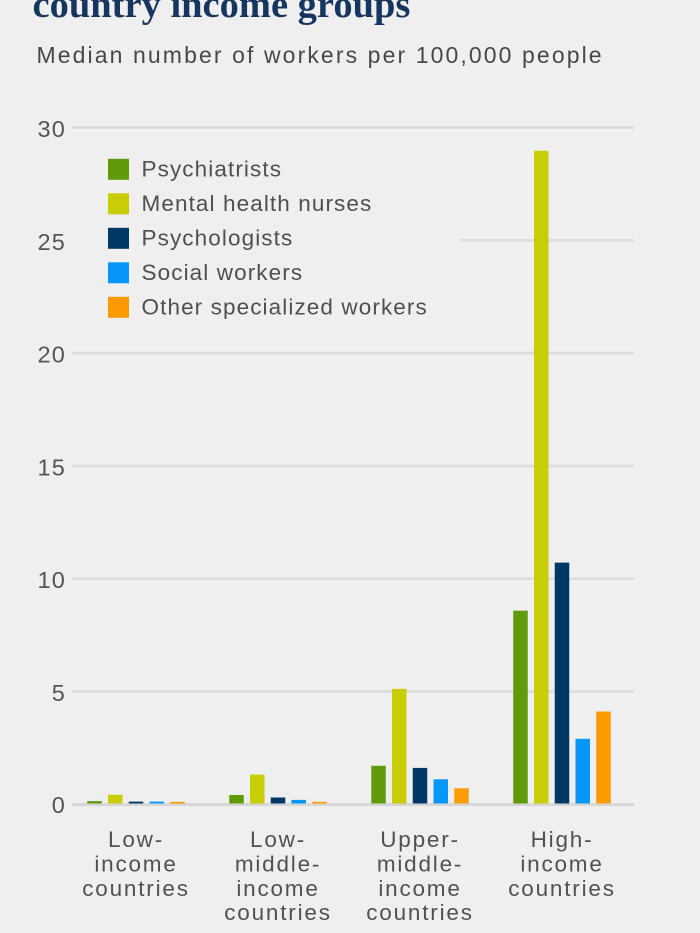 This screenshot has width=700, height=933. Describe the element at coordinates (285, 307) in the screenshot. I see `svg-text: Other specialized workers` at that location.